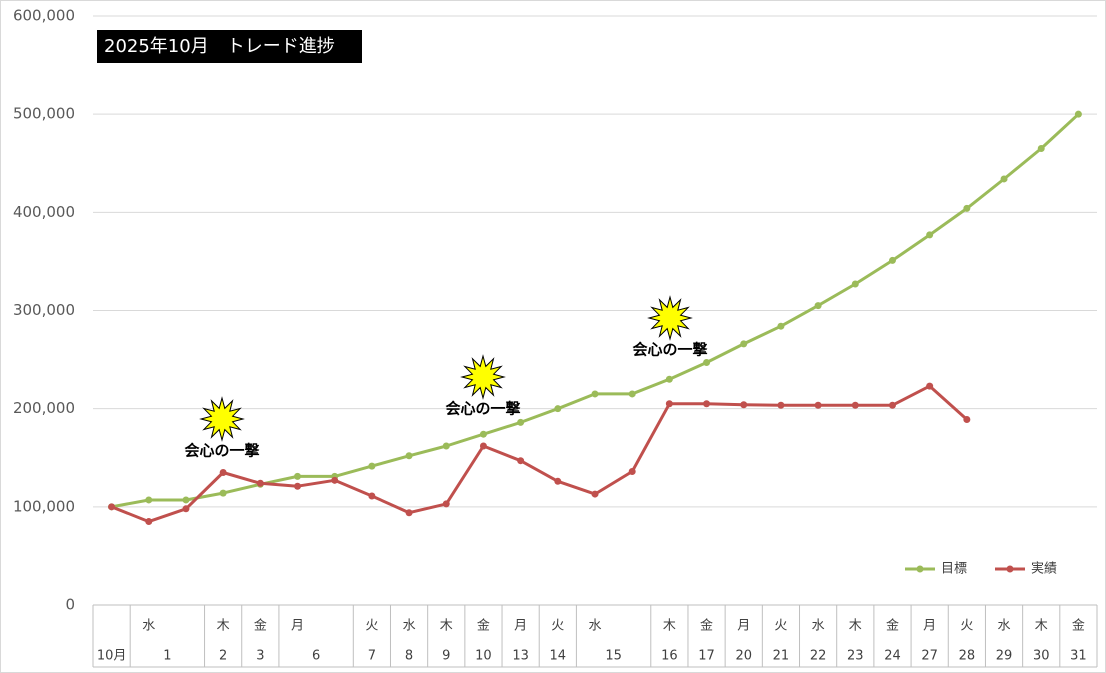  What do you see at coordinates (446, 656) in the screenshot?
I see `x-tick-label: 9` at bounding box center [446, 656].